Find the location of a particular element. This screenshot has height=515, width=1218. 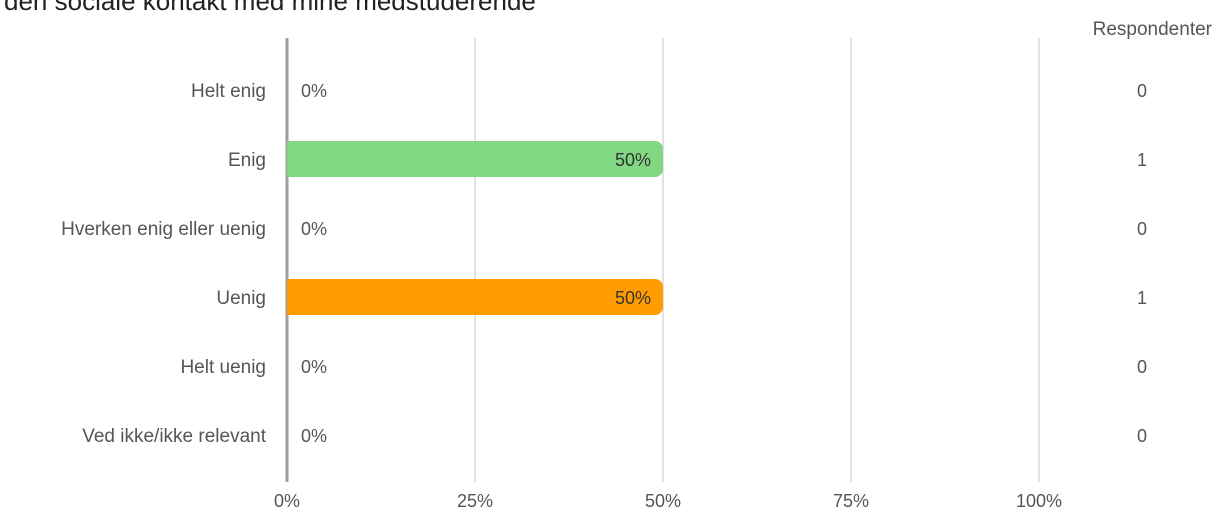

x-tick-label: 50% is located at coordinates (663, 501).